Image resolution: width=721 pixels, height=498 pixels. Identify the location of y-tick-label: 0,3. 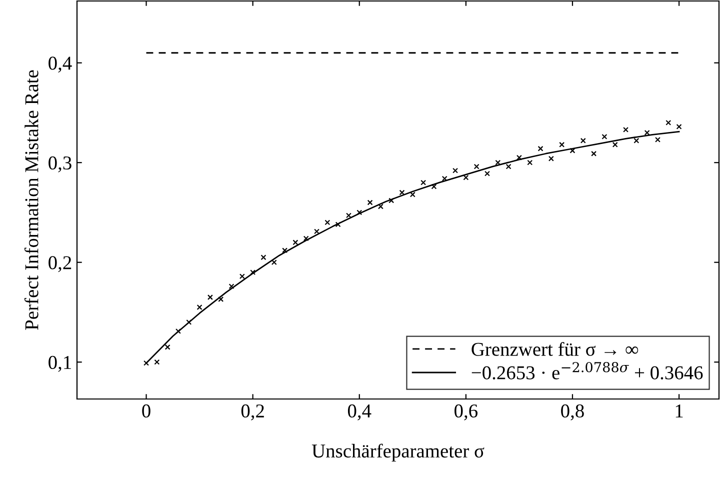
(60, 164).